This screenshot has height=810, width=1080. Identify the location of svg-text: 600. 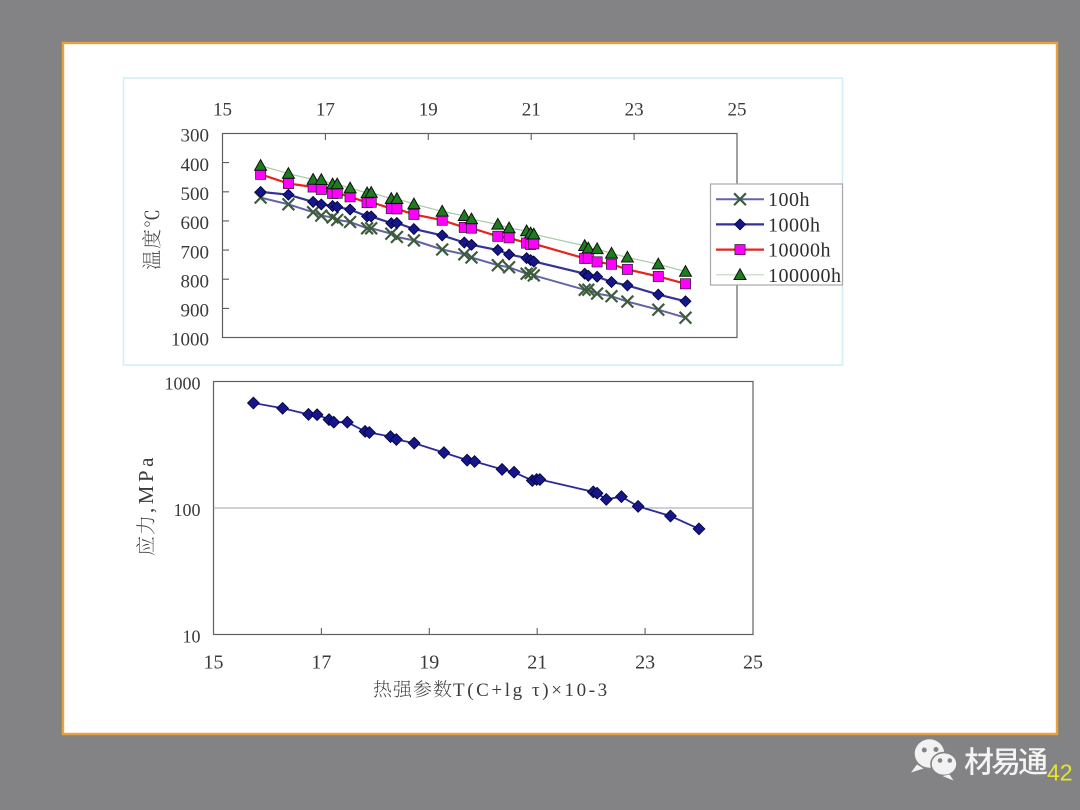
(195, 223).